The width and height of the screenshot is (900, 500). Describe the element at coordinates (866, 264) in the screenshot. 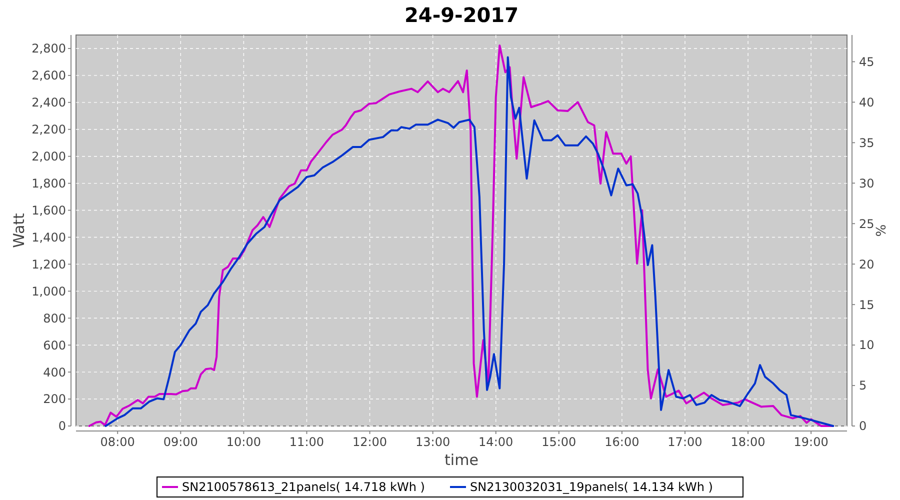

I see `y2-tick-label: 20` at that location.